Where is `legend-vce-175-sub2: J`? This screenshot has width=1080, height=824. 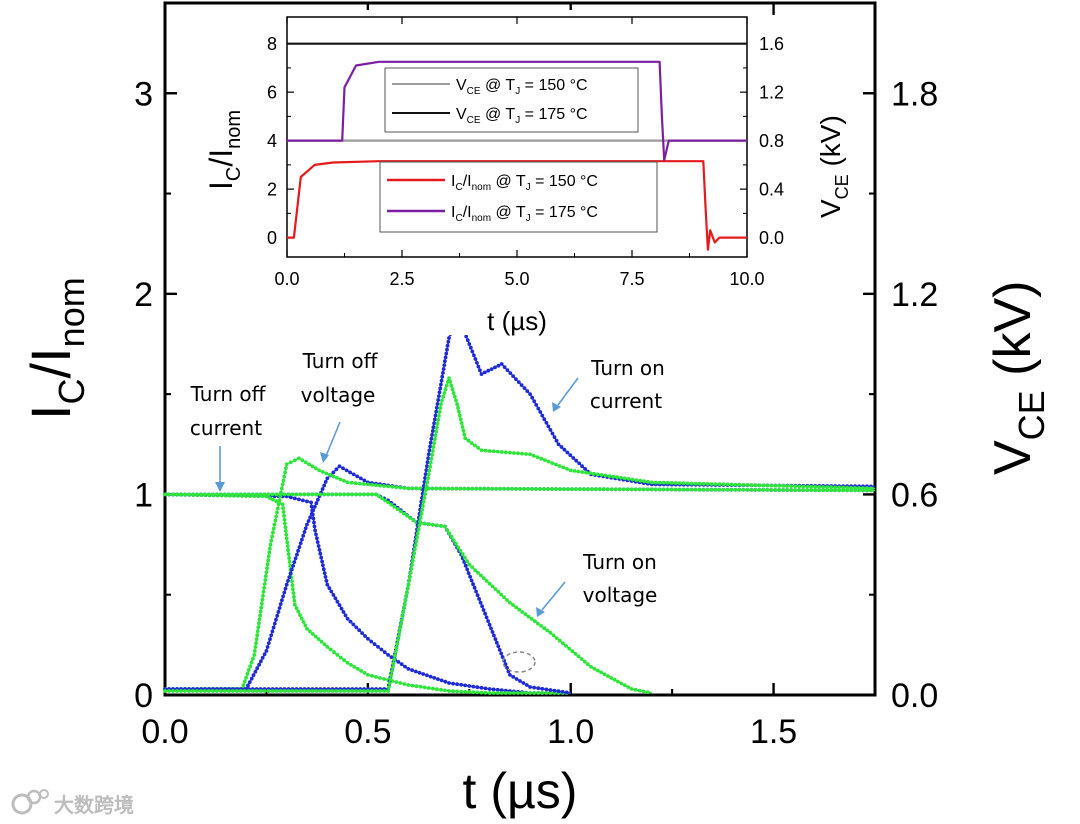 legend-vce-175-sub2: J is located at coordinates (517, 120).